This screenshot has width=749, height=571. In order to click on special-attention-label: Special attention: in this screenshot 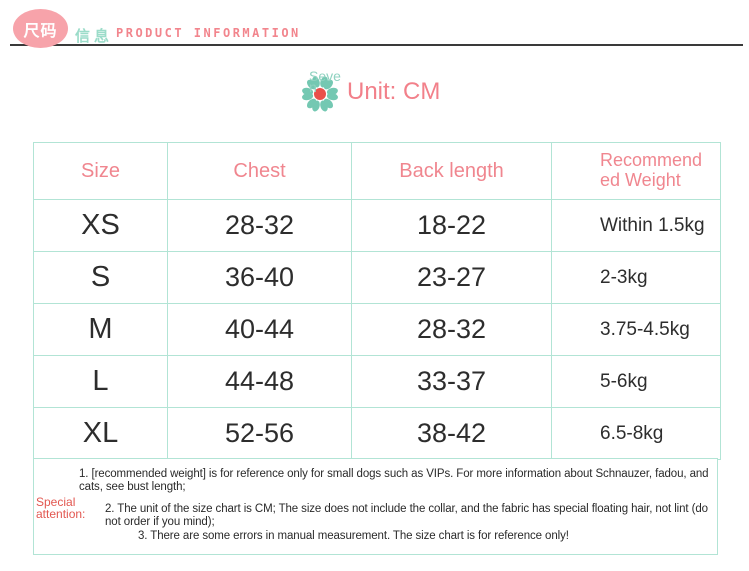, I will do `click(61, 508)`.